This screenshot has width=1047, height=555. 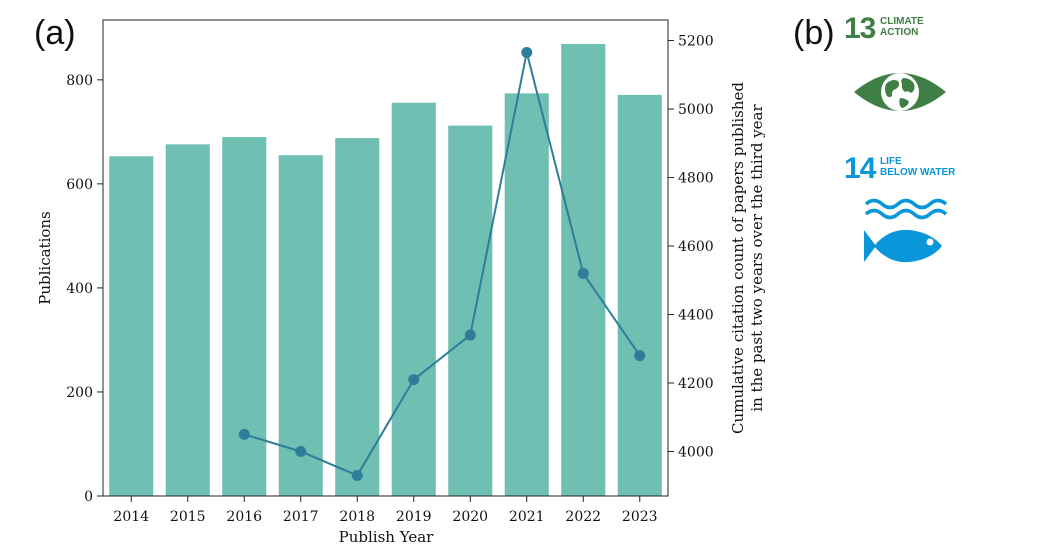 What do you see at coordinates (900, 92) in the screenshot?
I see `eye-globe-icon` at bounding box center [900, 92].